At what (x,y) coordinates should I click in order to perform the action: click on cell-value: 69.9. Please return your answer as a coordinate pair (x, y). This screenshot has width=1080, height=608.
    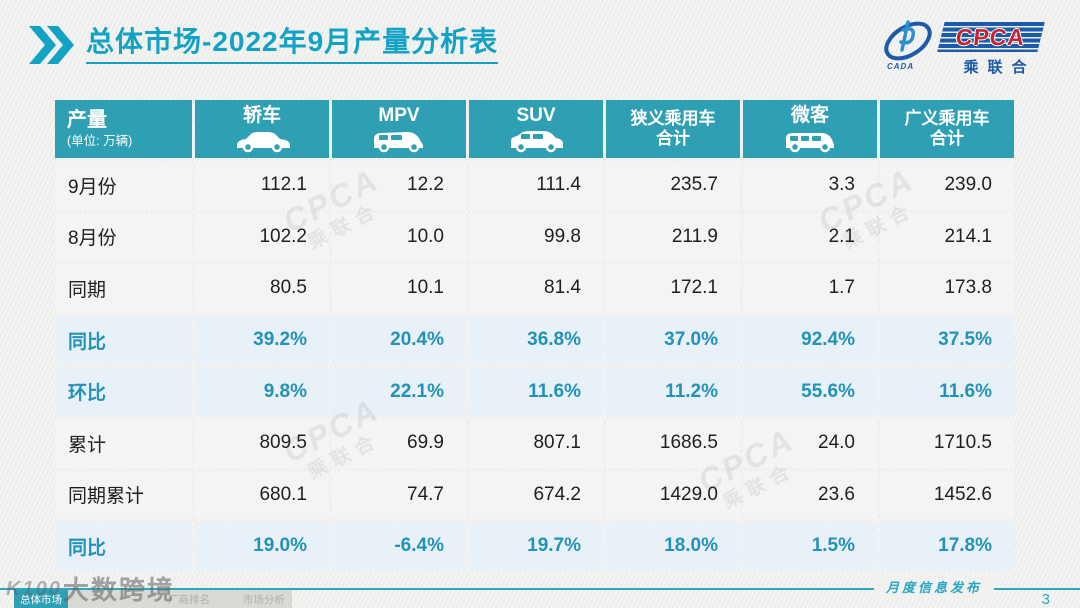
    Looking at the image, I should click on (399, 443).